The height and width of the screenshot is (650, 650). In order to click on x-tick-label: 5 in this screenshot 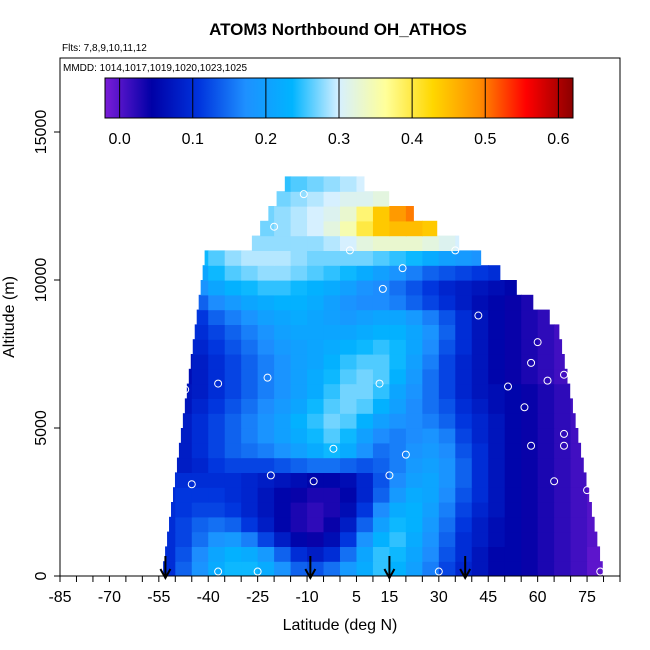, I will do `click(356, 597)`.